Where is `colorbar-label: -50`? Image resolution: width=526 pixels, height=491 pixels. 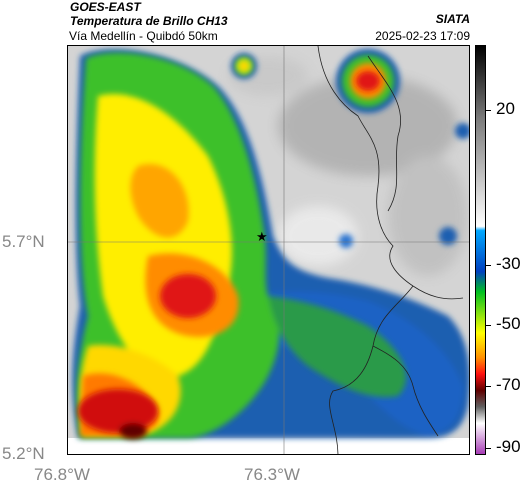
colorbar-label: -50 is located at coordinates (508, 323).